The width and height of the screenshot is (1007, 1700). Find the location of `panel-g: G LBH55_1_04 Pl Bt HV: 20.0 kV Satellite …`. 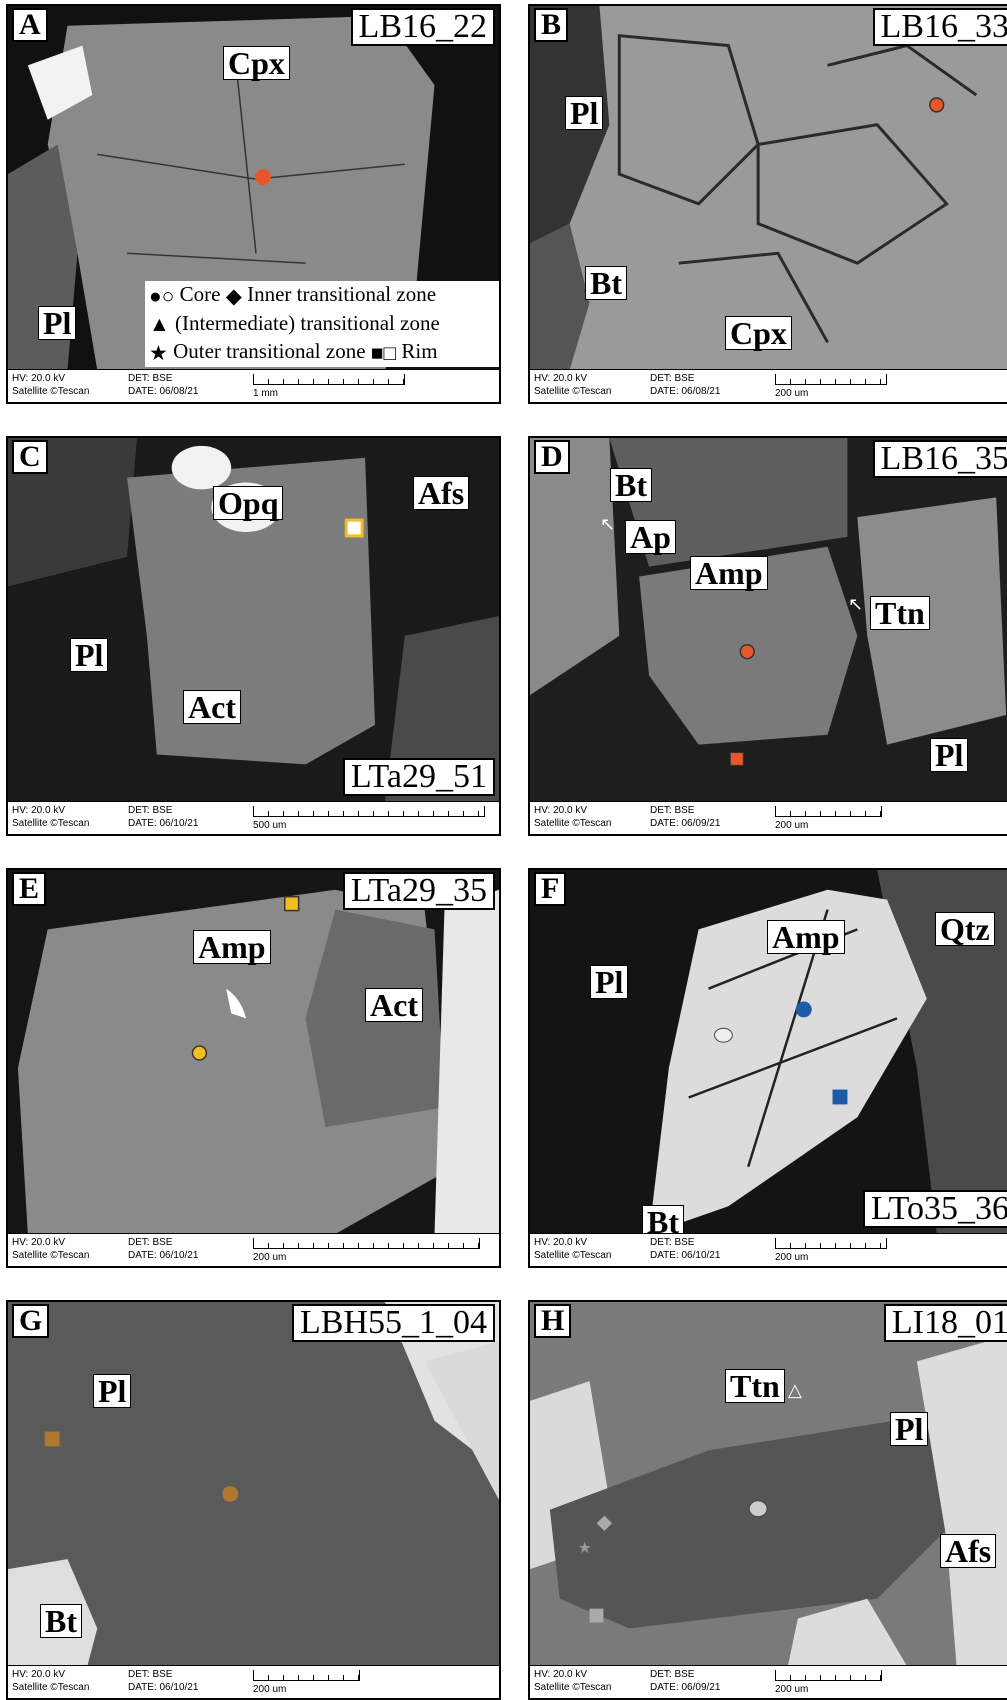

panel-g: G LBH55_1_04 Pl Bt HV: 20.0 kV Satellite … is located at coordinates (253, 1500).